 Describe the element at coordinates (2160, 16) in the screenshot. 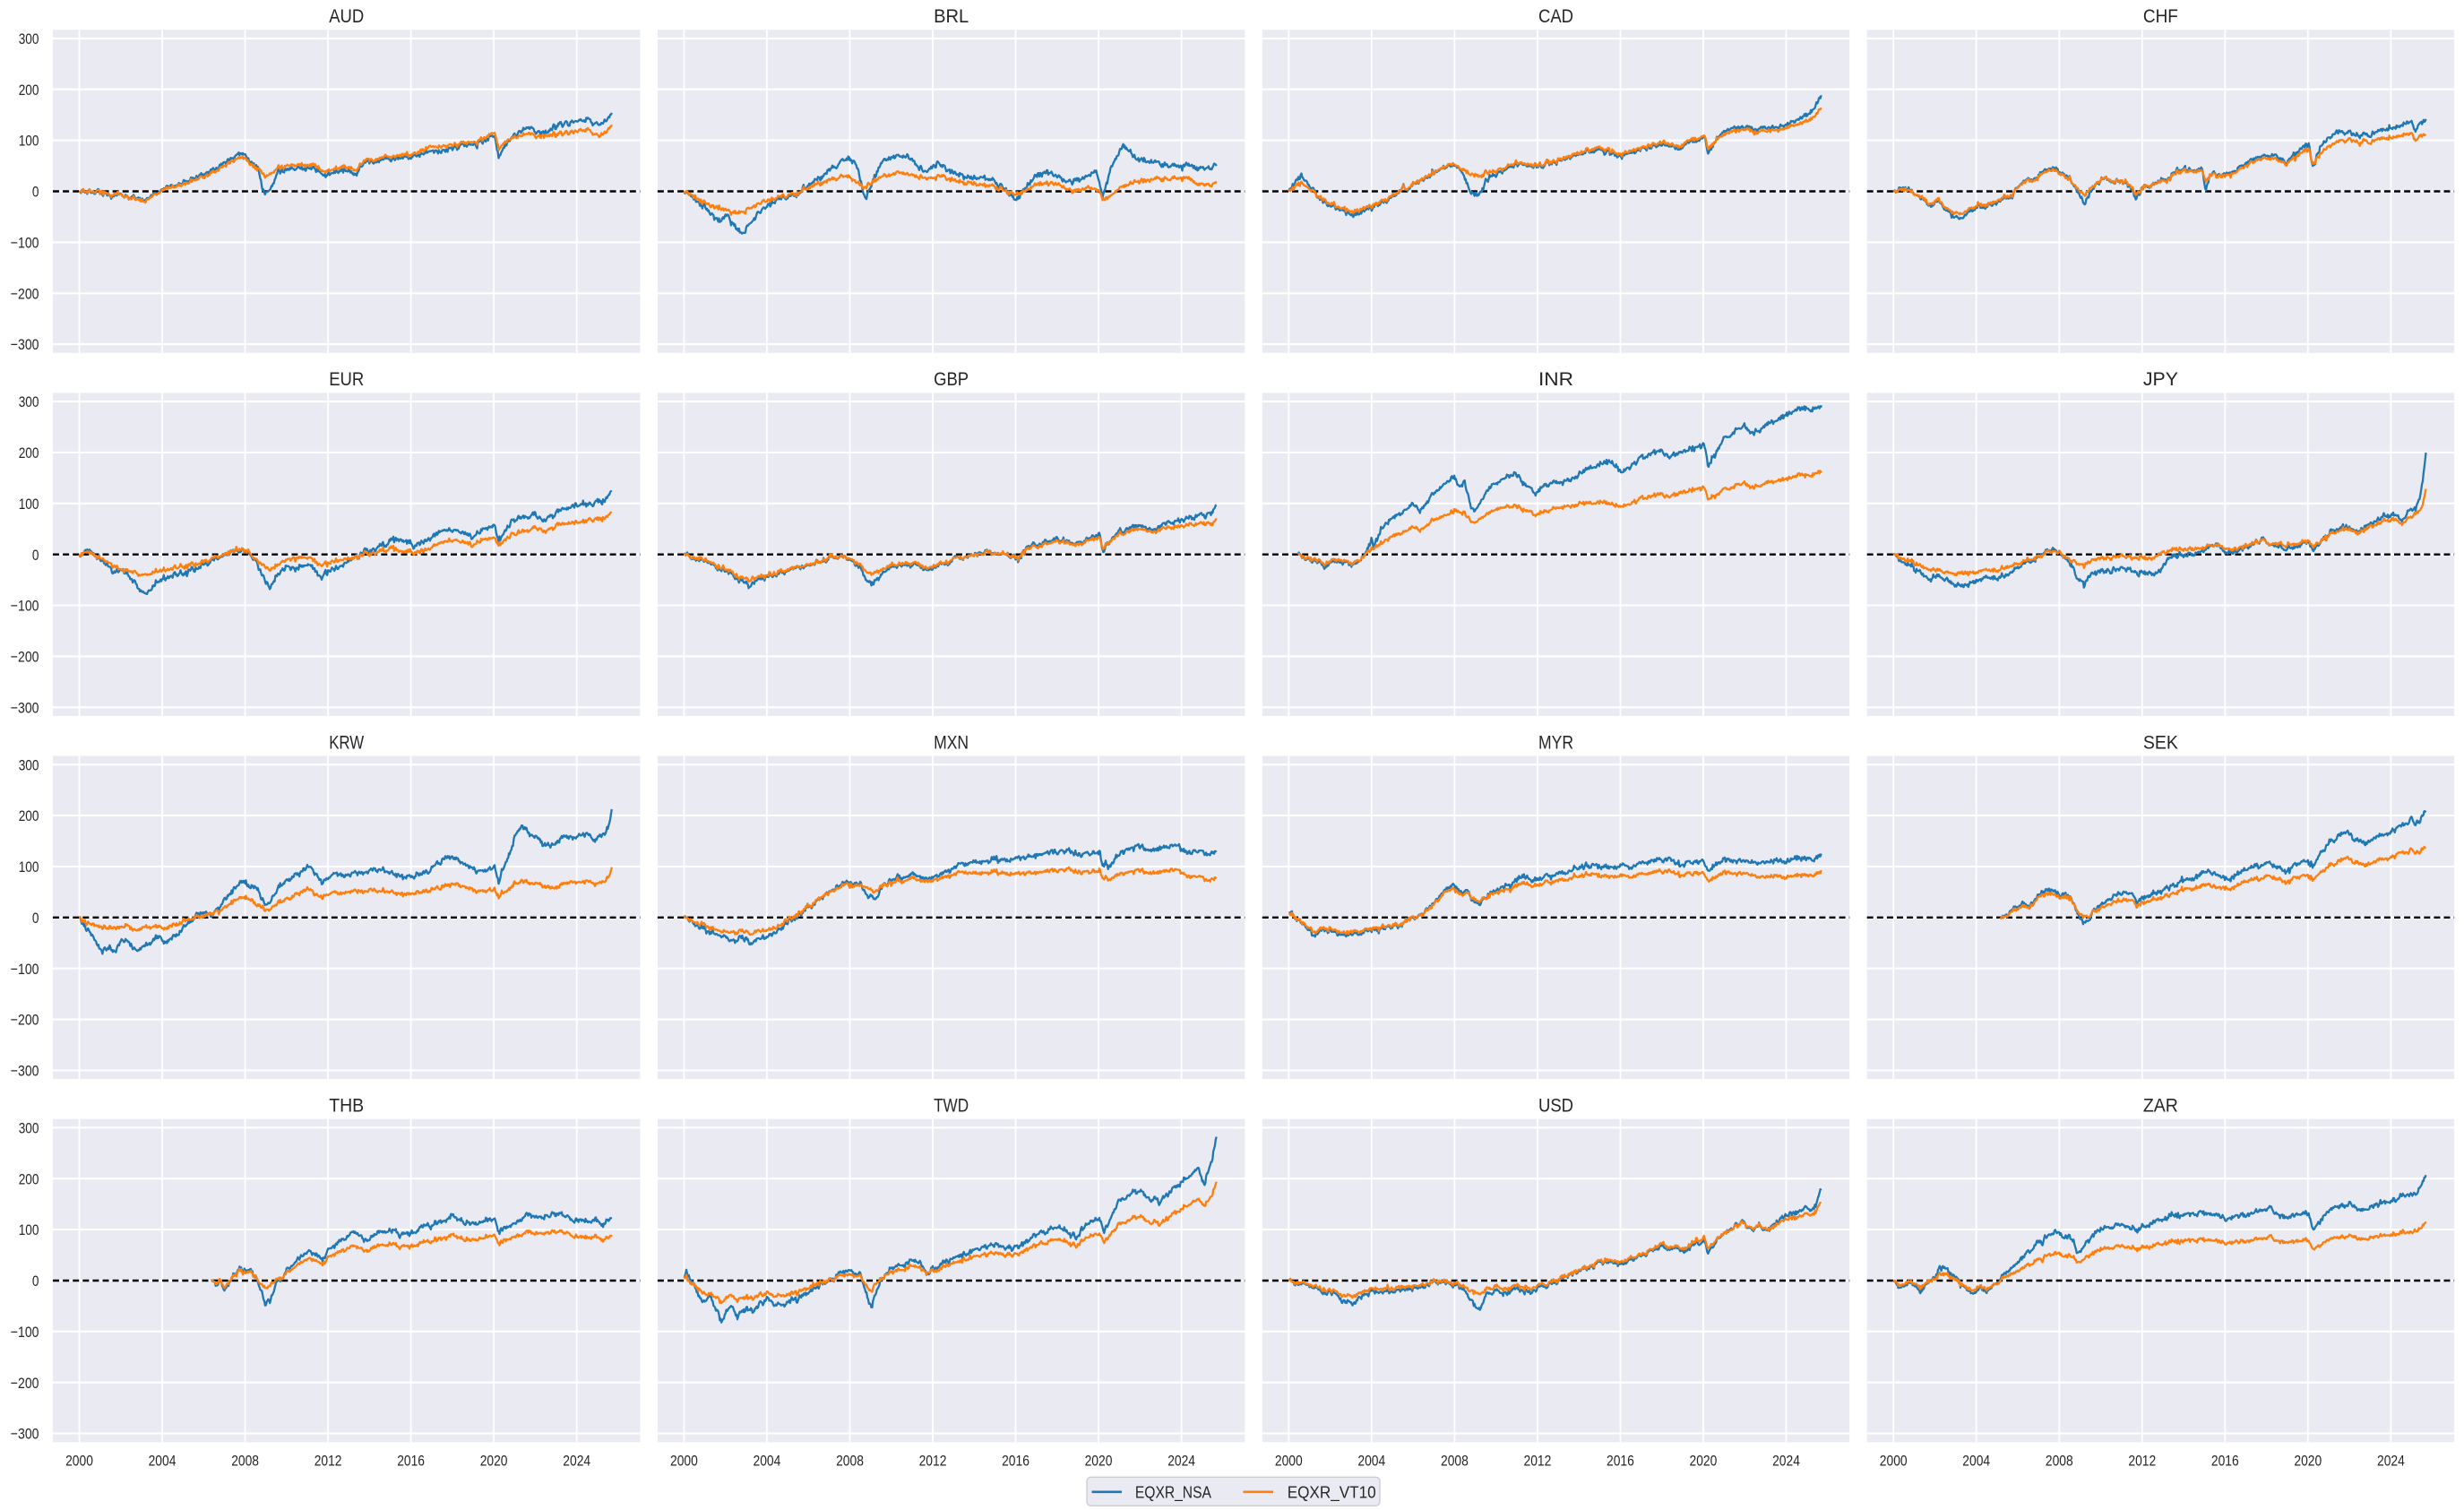

I see `svg-text: CHF` at that location.